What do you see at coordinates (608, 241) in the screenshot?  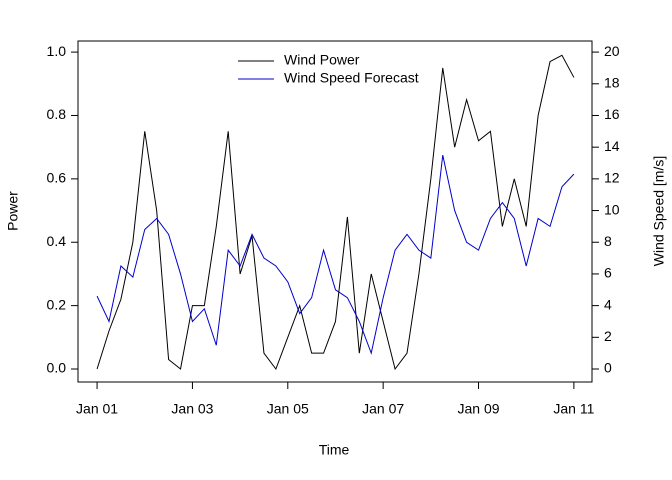 I see `y2-tick-label: 8` at bounding box center [608, 241].